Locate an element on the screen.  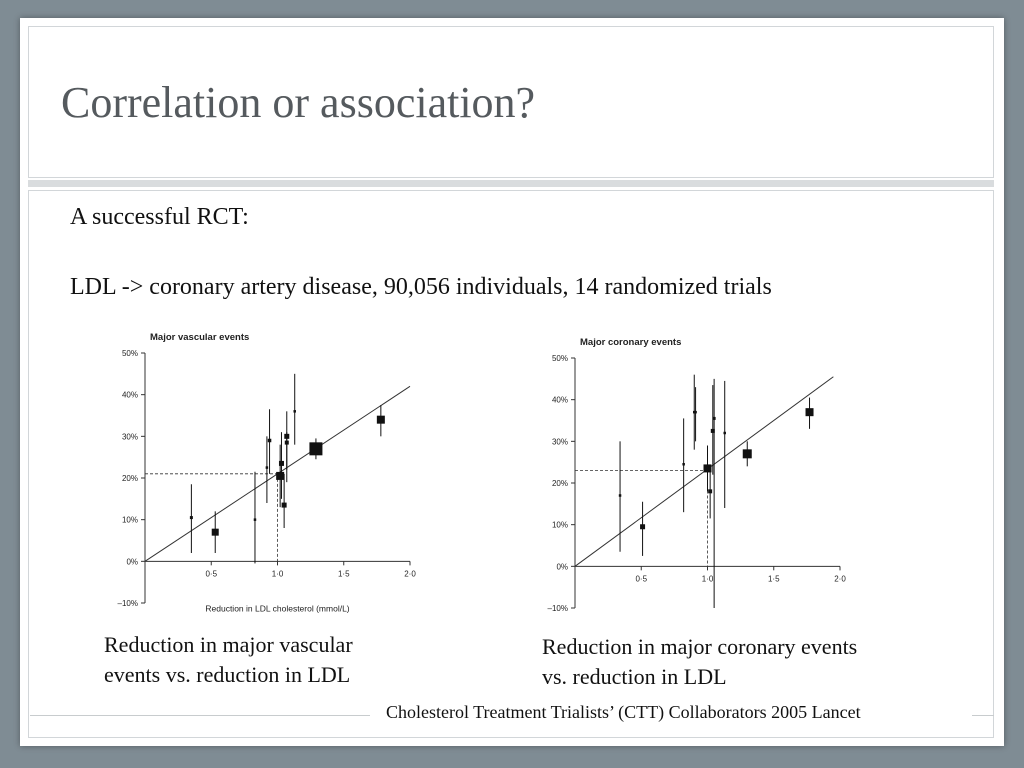
left-caption-line2: events vs. reduction in LDL is located at coordinates (227, 674).